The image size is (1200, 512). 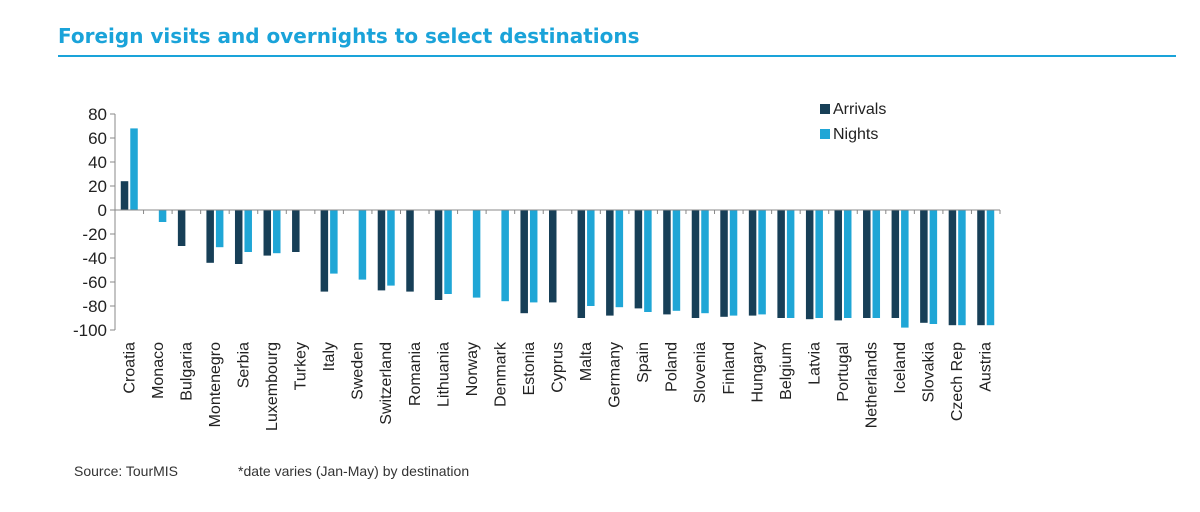 What do you see at coordinates (859, 109) in the screenshot?
I see `legend-label-arrivals: Arrivals` at bounding box center [859, 109].